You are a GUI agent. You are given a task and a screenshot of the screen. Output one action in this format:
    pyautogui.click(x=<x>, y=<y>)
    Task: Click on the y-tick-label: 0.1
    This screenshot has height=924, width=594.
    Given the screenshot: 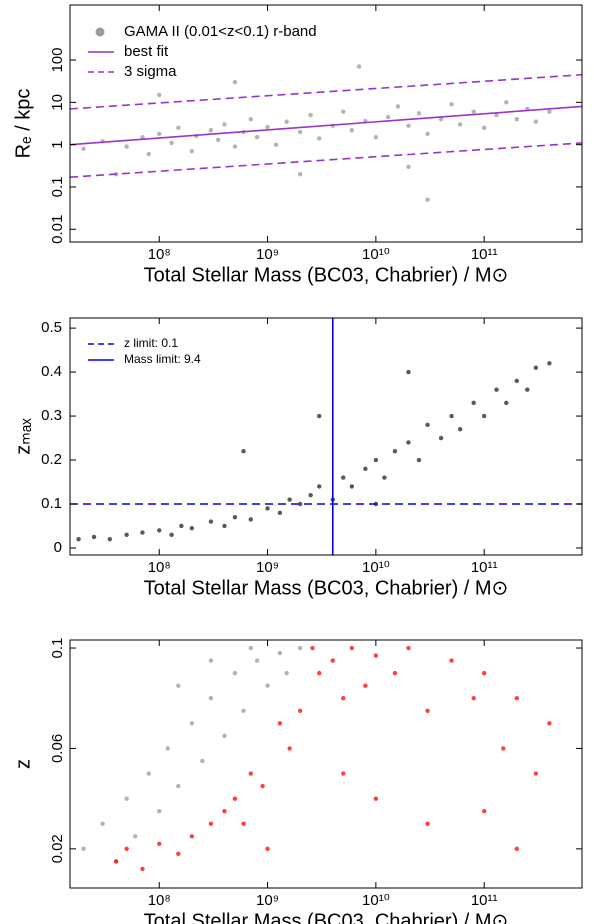 What is the action you would take?
    pyautogui.click(x=51, y=503)
    